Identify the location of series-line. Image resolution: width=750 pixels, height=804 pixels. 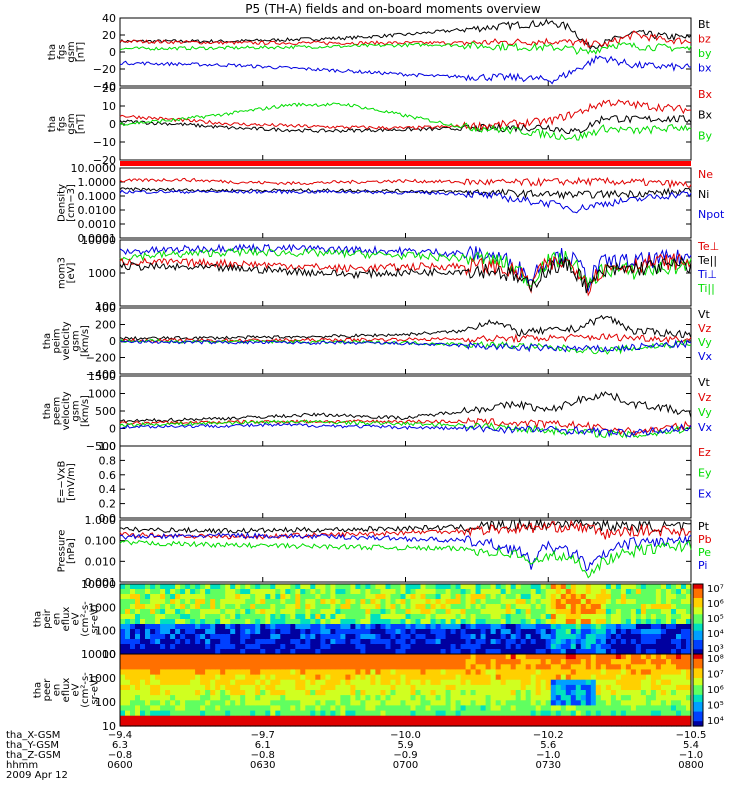
(405, 201).